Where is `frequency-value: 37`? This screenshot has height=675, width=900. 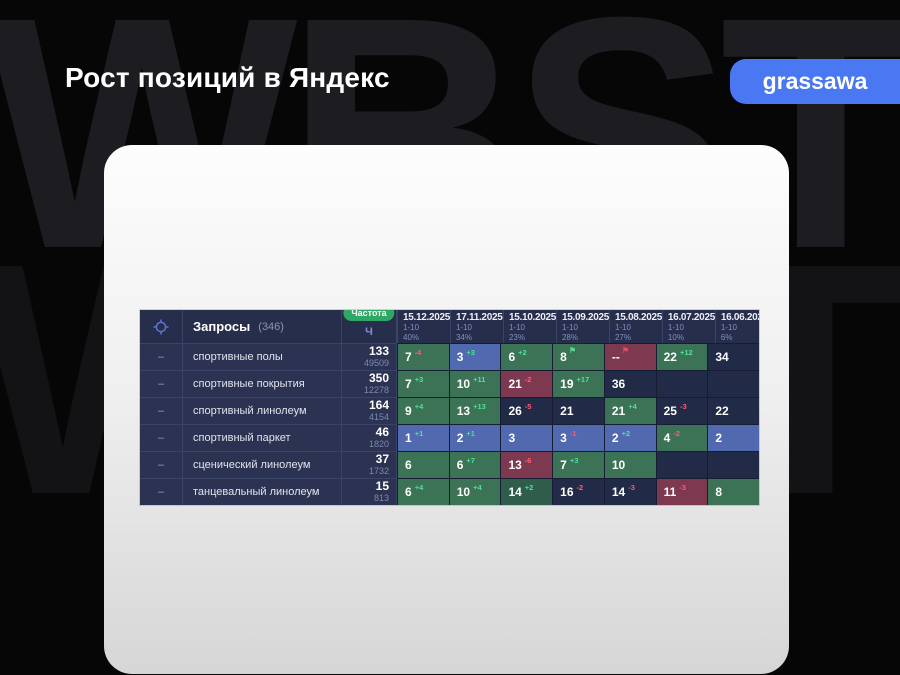
frequency-value: 37 is located at coordinates (382, 459).